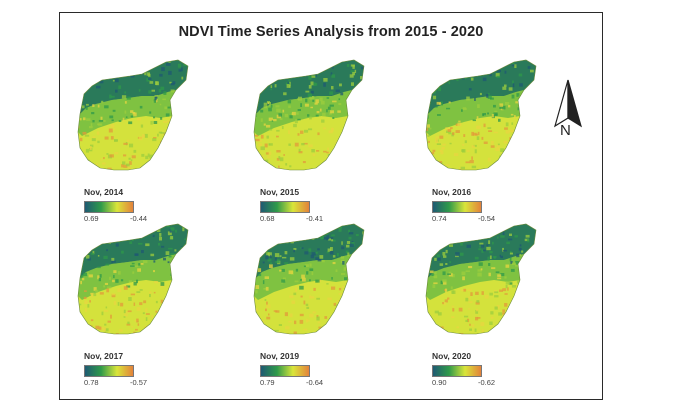 This screenshot has height=416, width=680. I want to click on colorbar-max: 0.74, so click(439, 218).